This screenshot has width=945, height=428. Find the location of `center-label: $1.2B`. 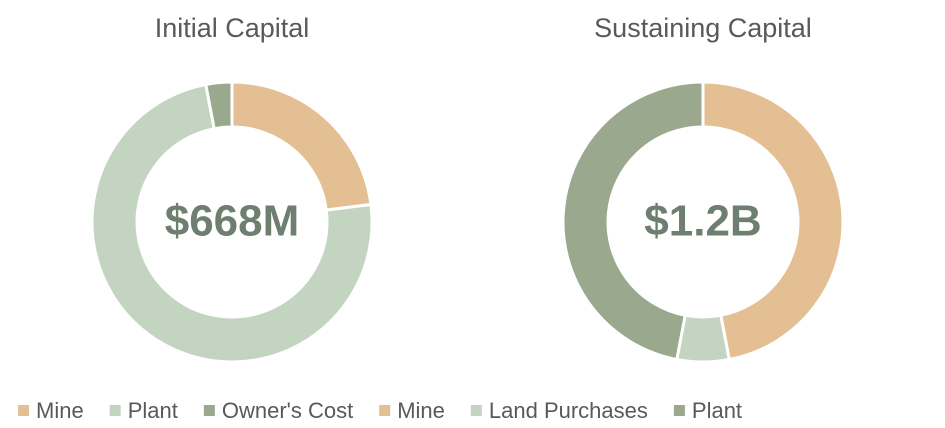

center-label: $1.2B is located at coordinates (702, 221).